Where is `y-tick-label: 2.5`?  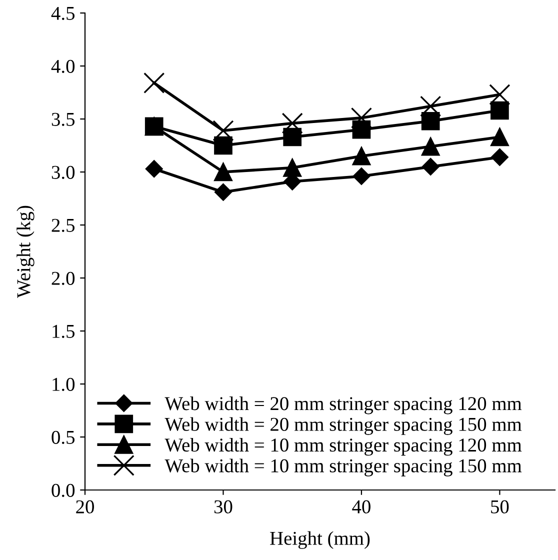
y-tick-label: 2.5 is located at coordinates (63, 225).